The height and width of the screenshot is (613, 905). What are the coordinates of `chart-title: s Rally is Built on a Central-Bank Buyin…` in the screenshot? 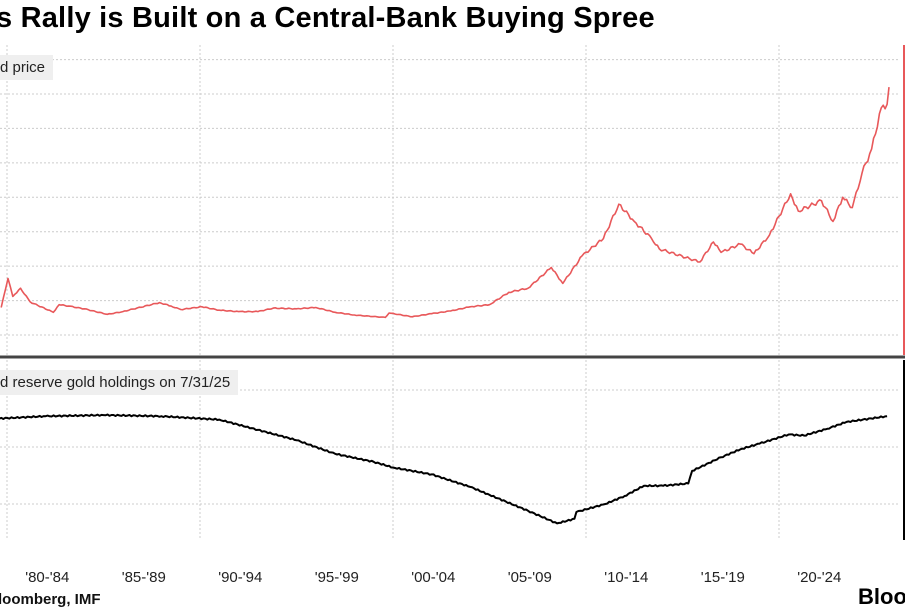 It's located at (327, 18).